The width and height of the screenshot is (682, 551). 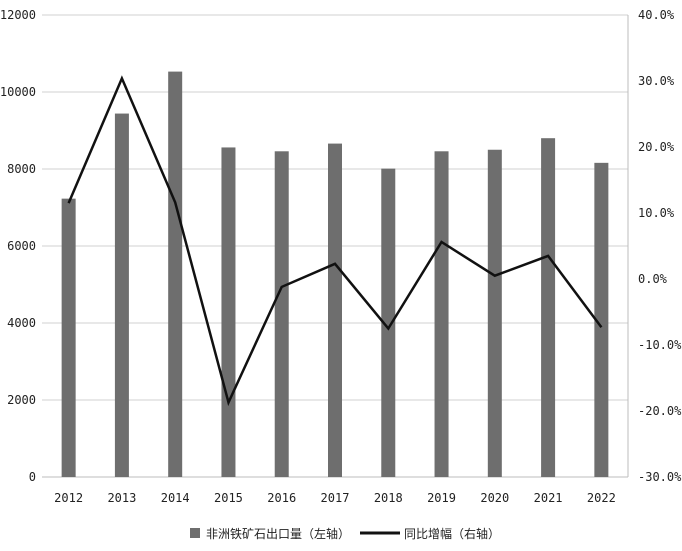 I want to click on bar-2016, so click(x=281, y=314).